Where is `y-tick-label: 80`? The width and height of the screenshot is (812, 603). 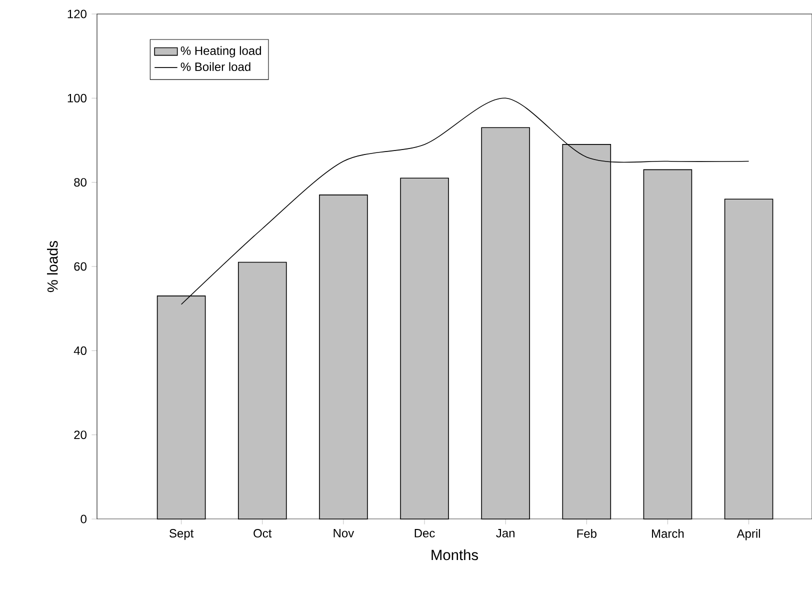
y-tick-label: 80 is located at coordinates (80, 182).